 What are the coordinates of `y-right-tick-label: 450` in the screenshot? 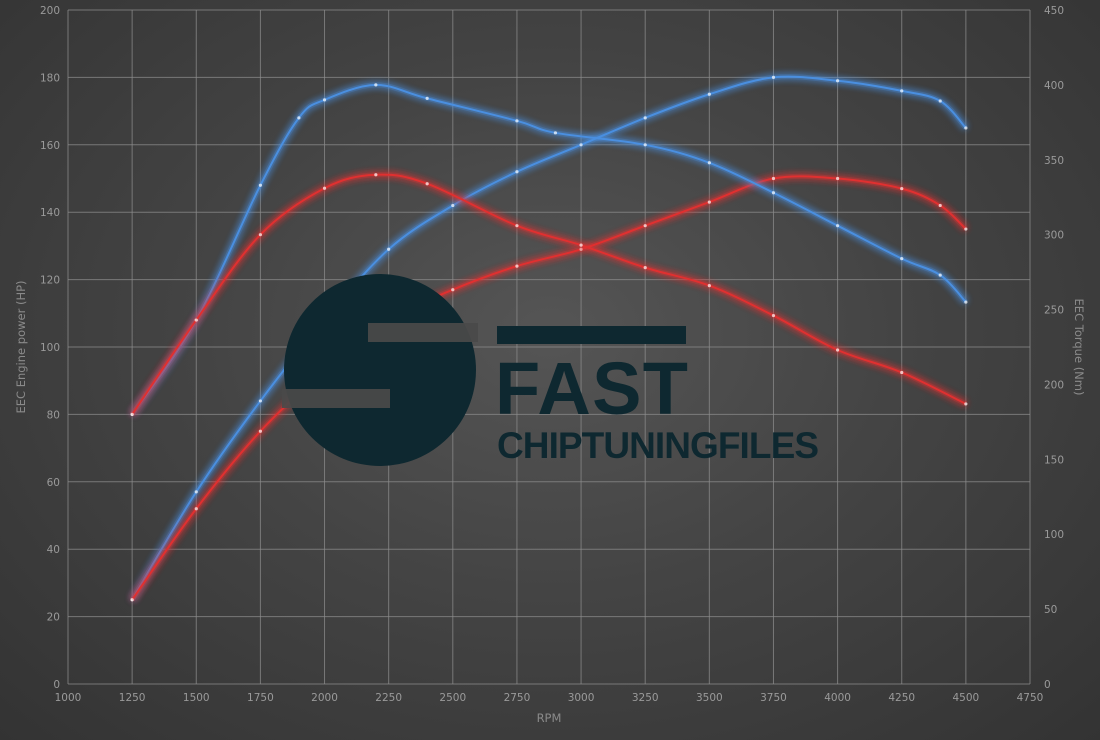 It's located at (1054, 11).